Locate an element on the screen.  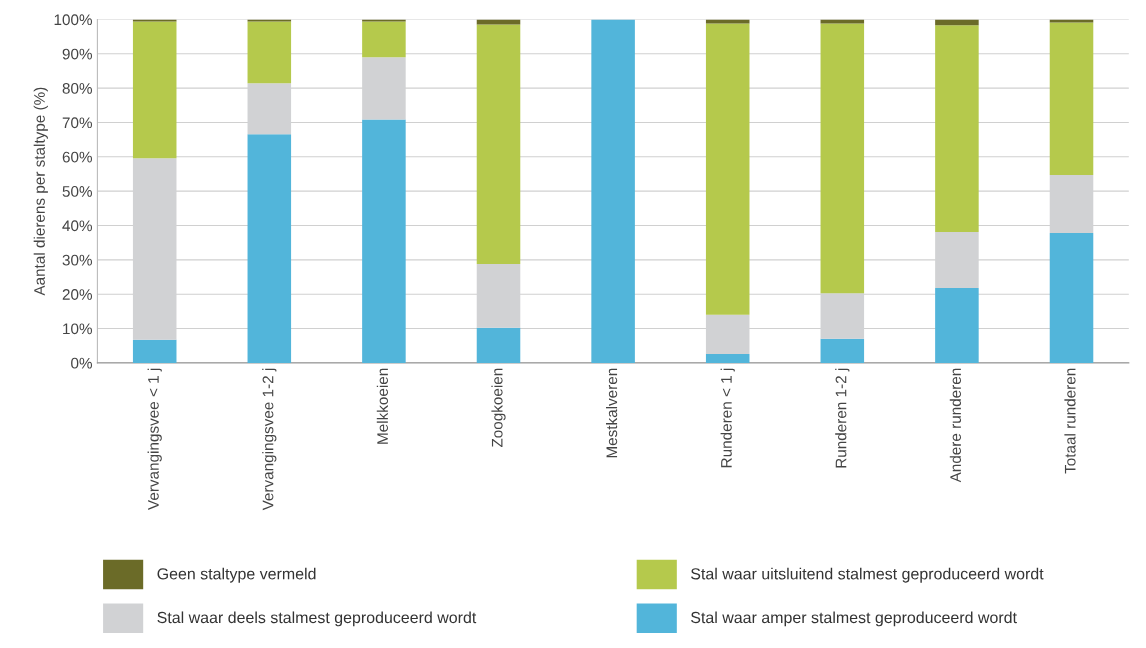
y-tick-label: 60% is located at coordinates (77, 157).